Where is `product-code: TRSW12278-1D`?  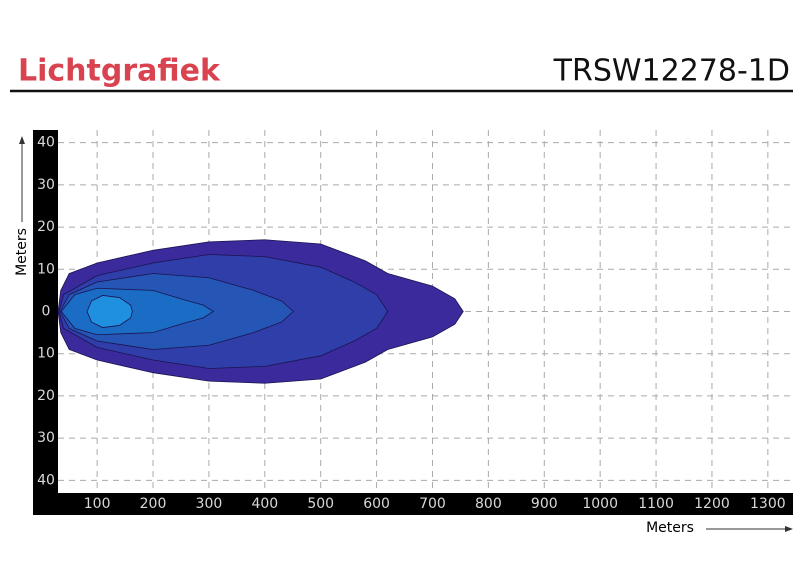
product-code: TRSW12278-1D is located at coordinates (671, 71).